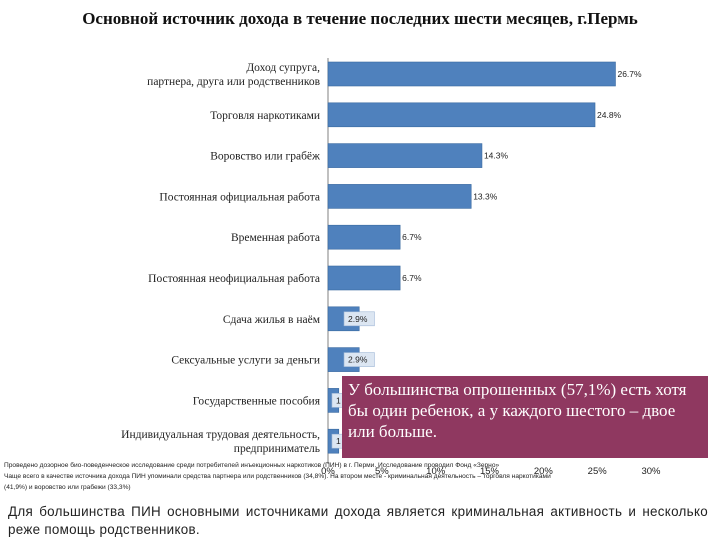  I want to click on category-label: Торговля наркотиками, so click(265, 116).